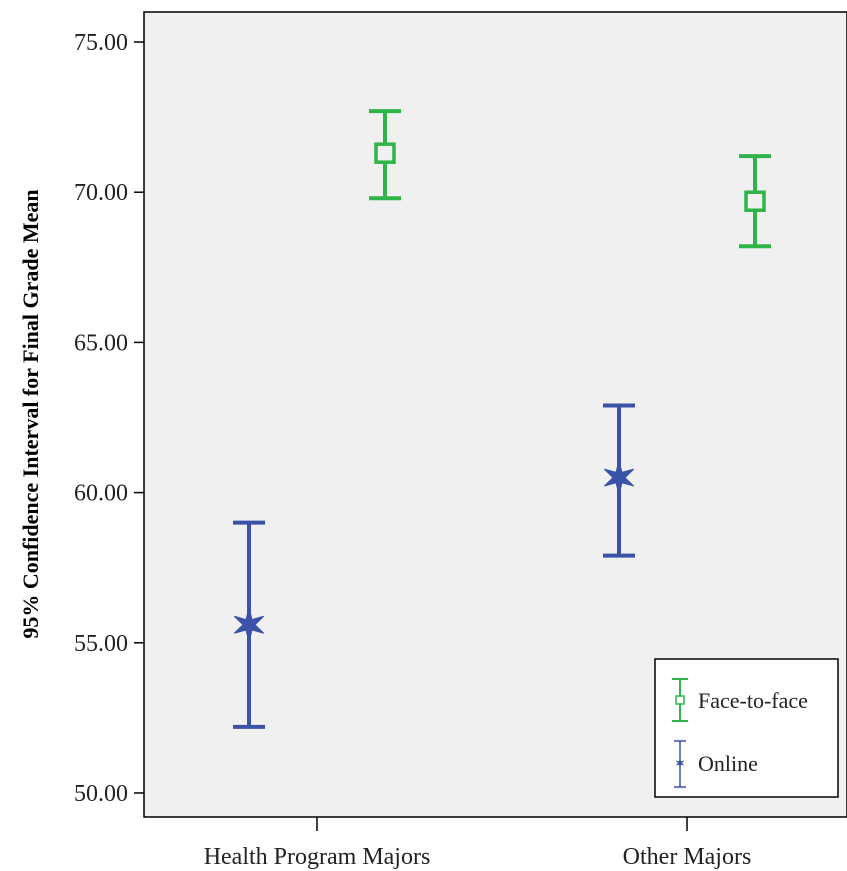 This screenshot has height=871, width=847. What do you see at coordinates (109, 418) in the screenshot?
I see `y-axis: 50.00 55.00 60.00 65.00 70.00 75.00` at bounding box center [109, 418].